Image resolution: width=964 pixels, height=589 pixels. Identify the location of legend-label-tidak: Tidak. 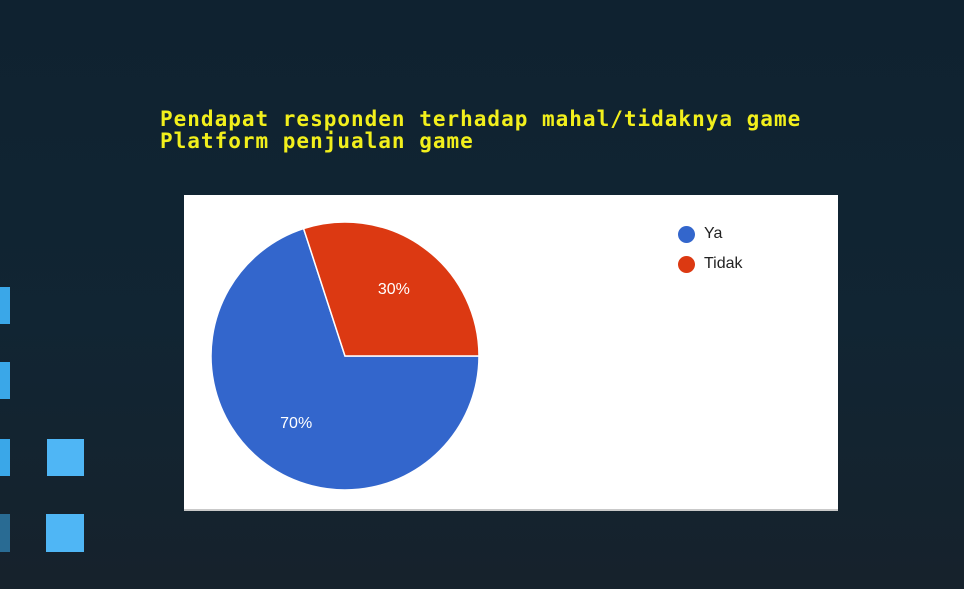
(723, 263).